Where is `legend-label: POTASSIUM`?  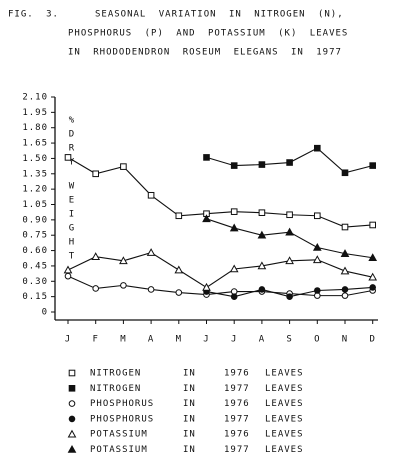 legend-label: POTASSIUM is located at coordinates (119, 450).